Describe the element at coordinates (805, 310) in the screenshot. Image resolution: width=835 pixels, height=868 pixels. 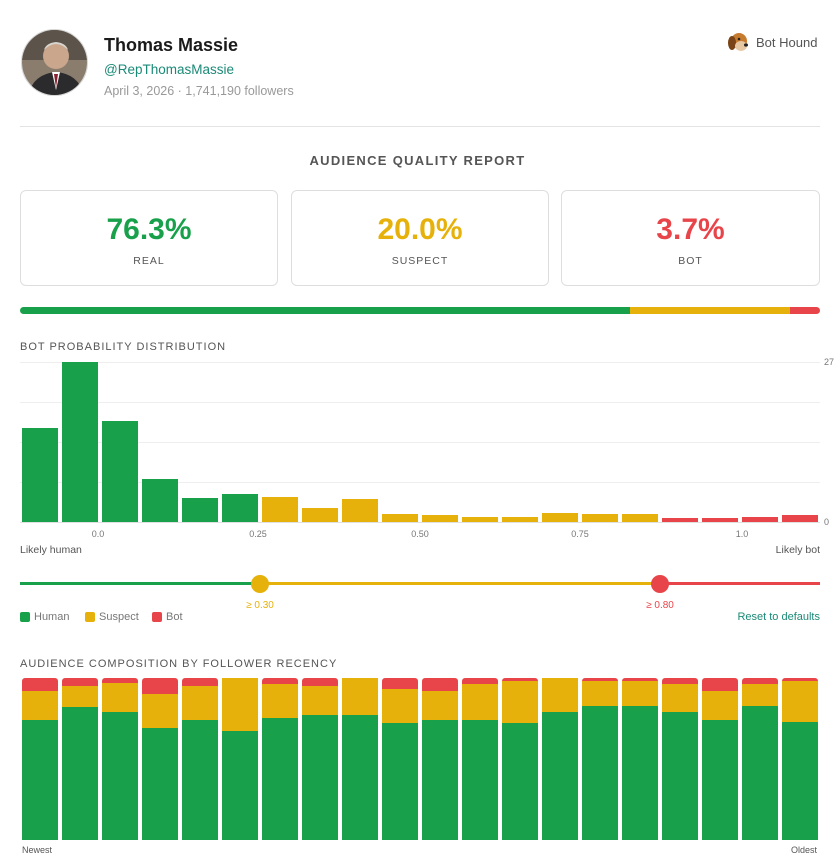
I see `quality-bar-bot` at that location.